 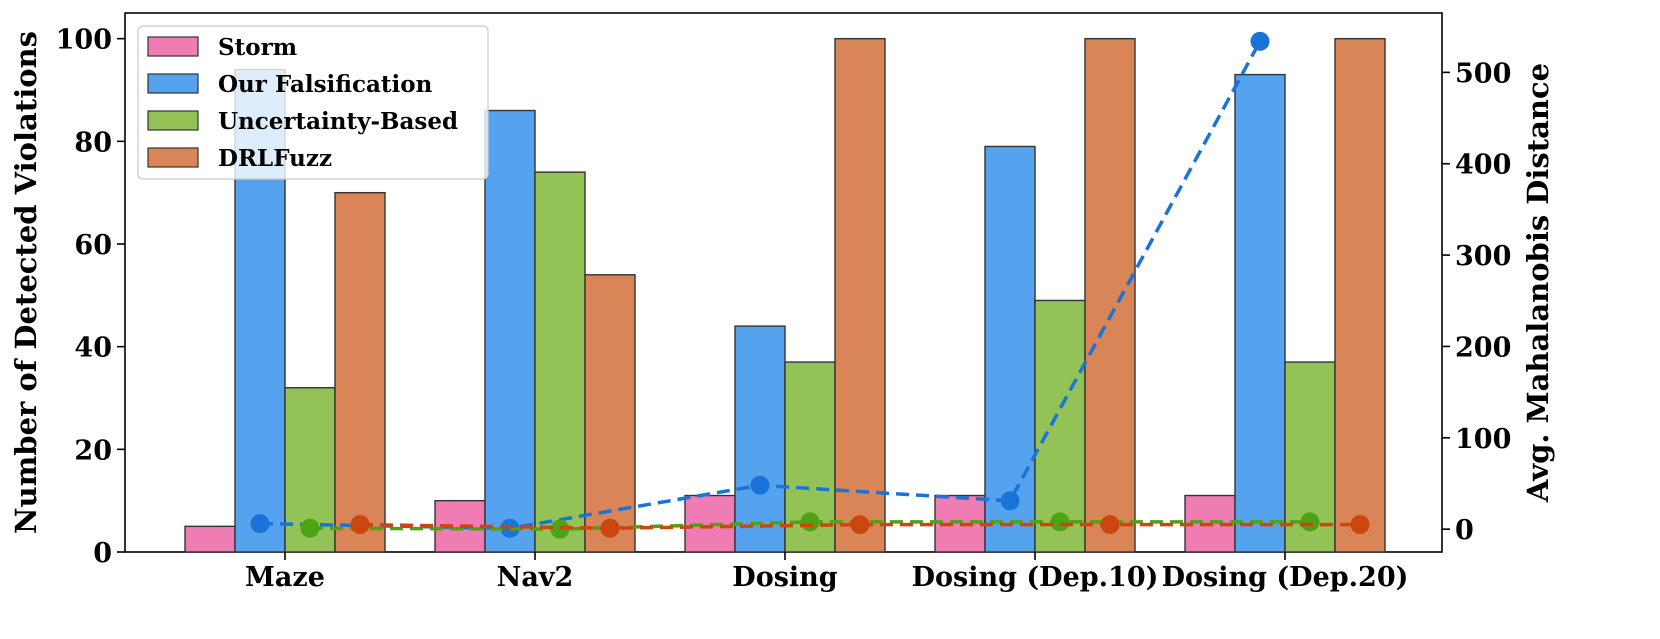 I want to click on y-axis-title: Number of Detected Violations, so click(x=26, y=282).